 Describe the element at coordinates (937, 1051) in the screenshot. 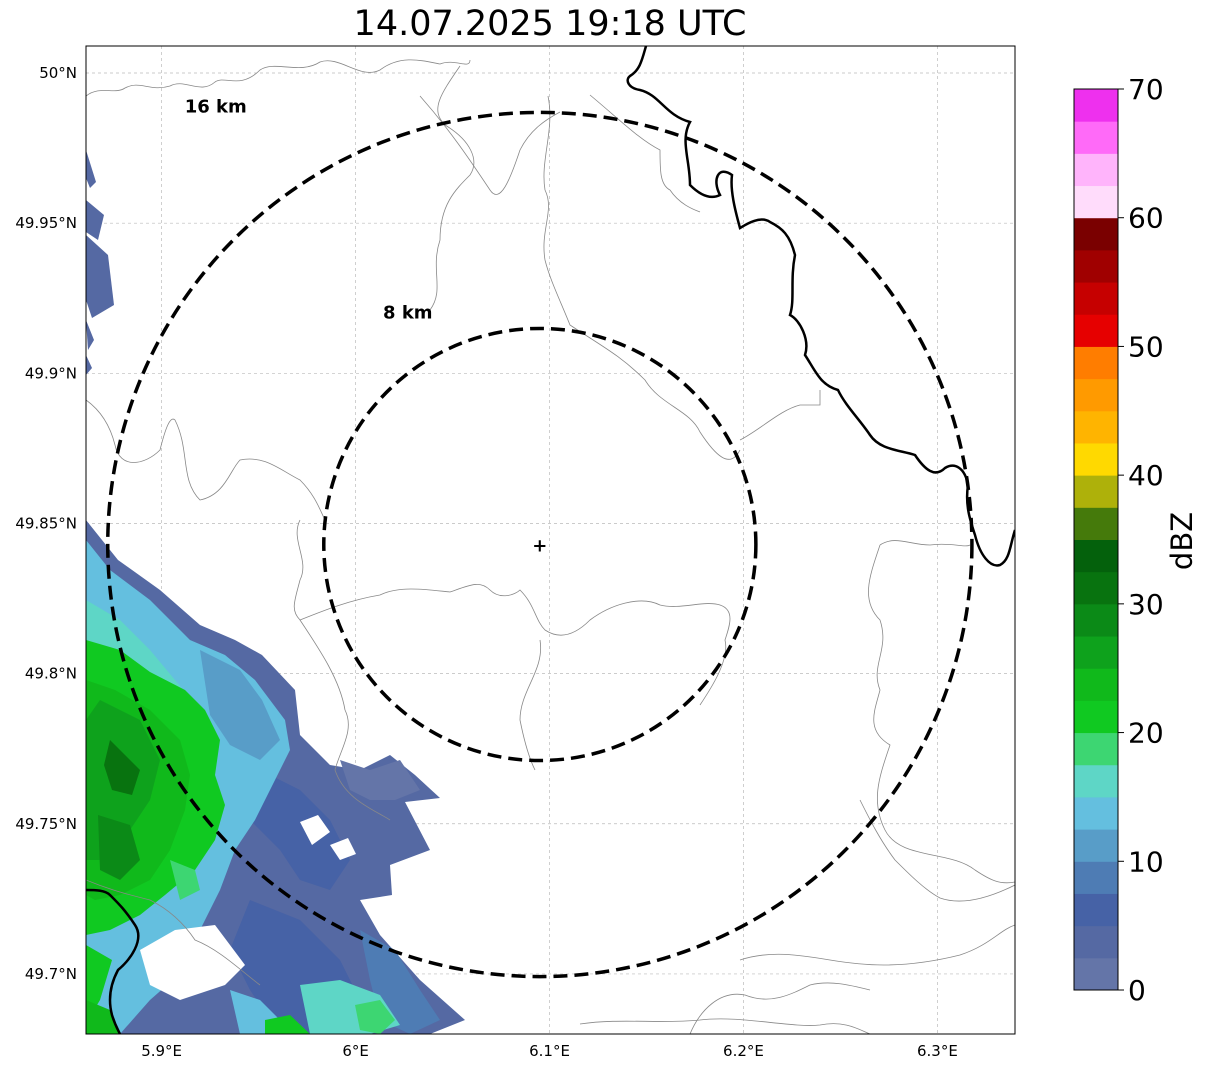

I see `lon-tick-label: 6.3°E` at that location.